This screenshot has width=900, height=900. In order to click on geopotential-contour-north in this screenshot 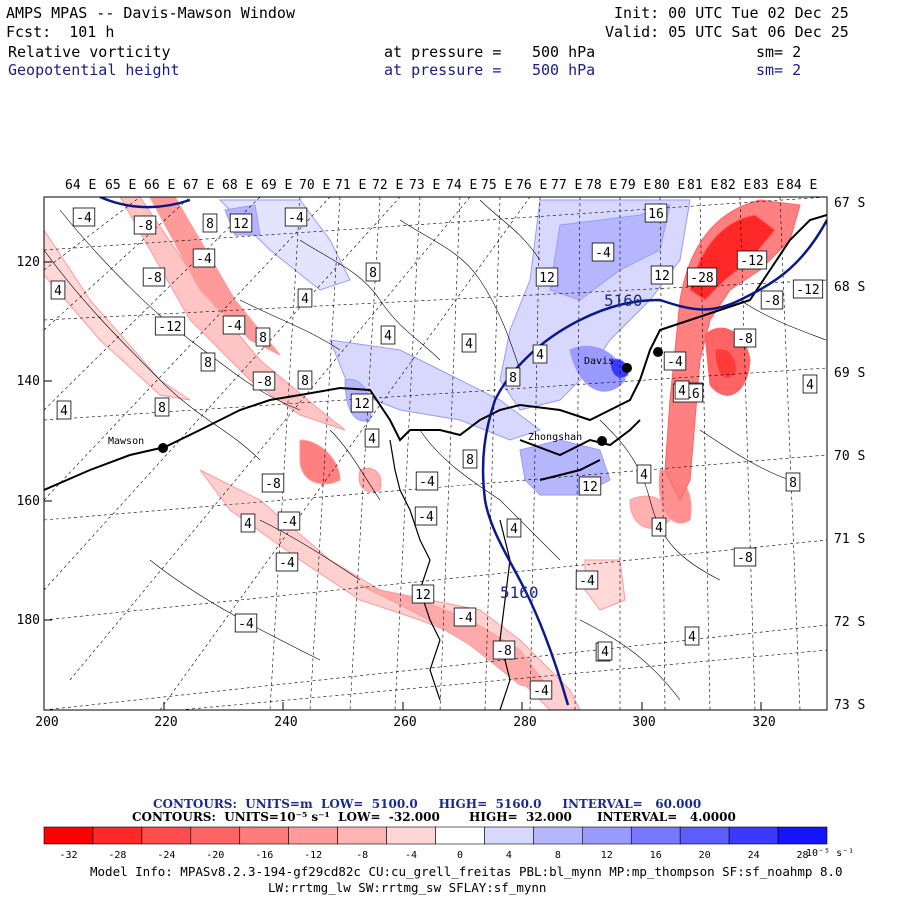, I will do `click(145, 203)`.